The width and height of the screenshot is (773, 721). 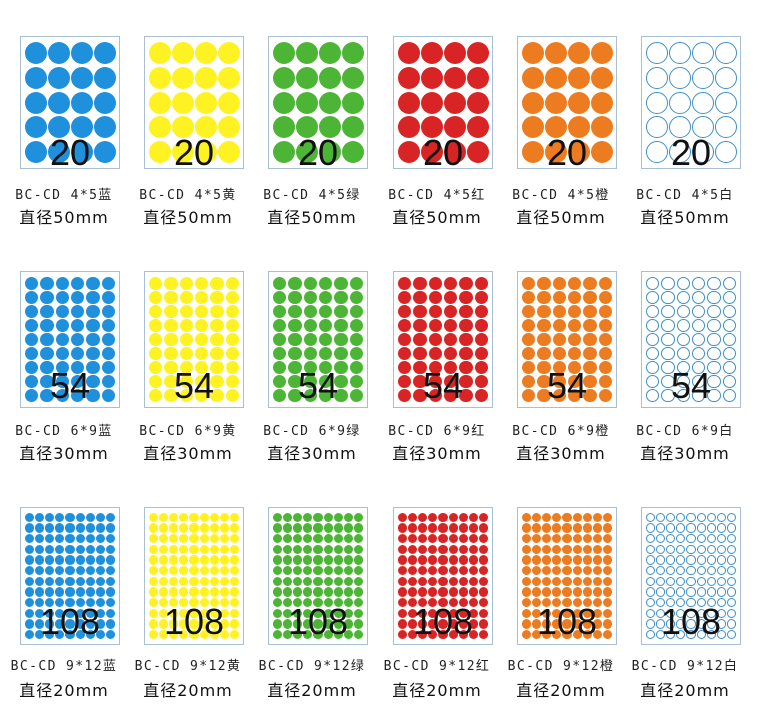 I want to click on product-code: BC-CD 6*9绿, so click(x=312, y=431).